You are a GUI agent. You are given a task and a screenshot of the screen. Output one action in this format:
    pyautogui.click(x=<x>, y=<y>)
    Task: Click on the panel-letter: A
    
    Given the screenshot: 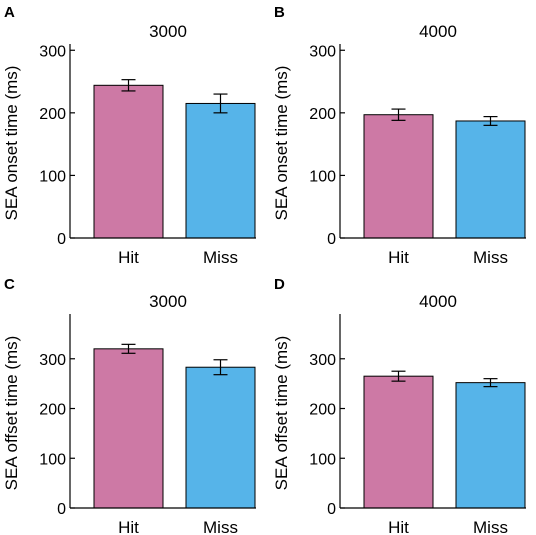 What is the action you would take?
    pyautogui.click(x=9, y=12)
    